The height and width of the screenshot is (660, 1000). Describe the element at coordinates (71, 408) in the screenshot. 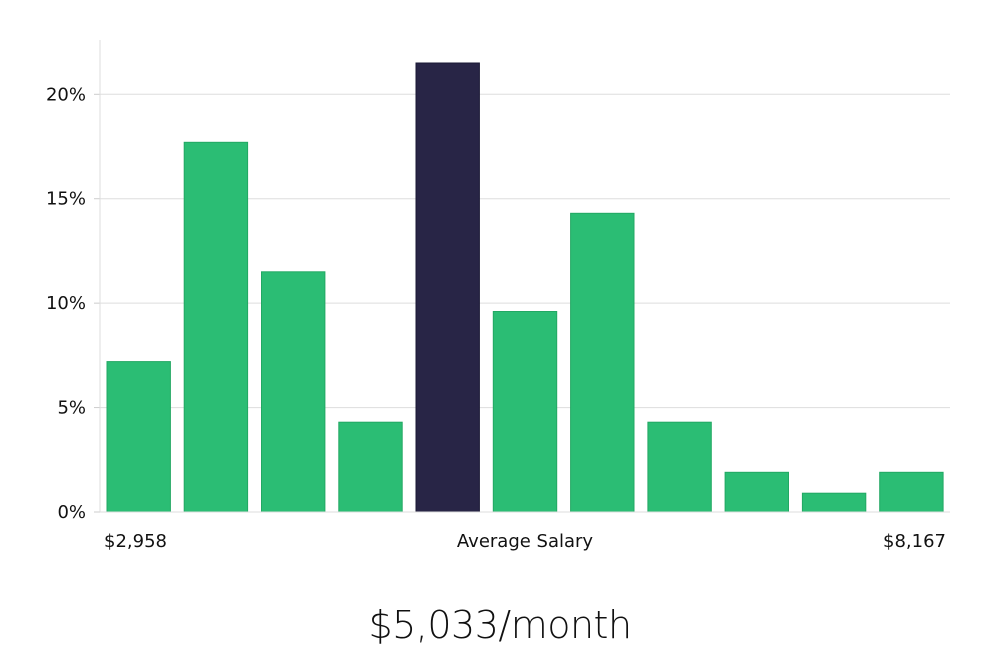

I see `y-tick-label: 5%` at that location.